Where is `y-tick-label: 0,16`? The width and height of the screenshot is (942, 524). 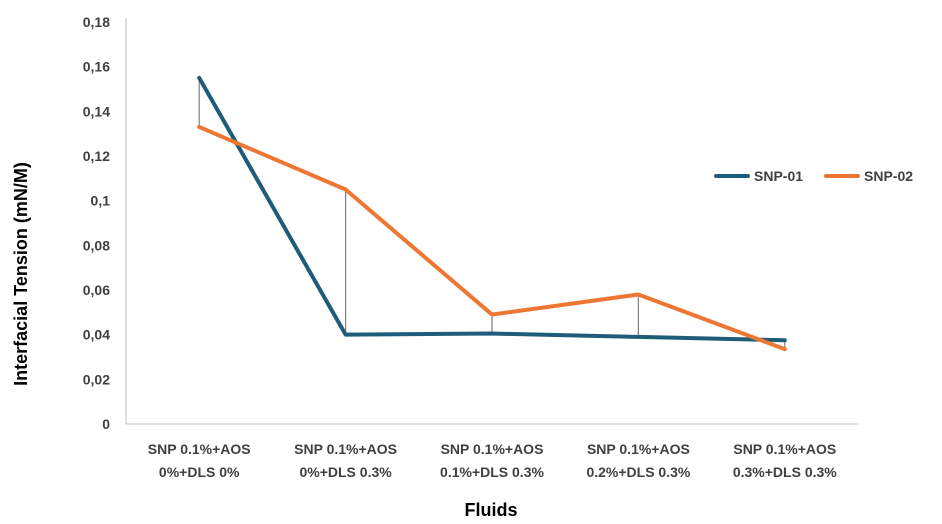 y-tick-label: 0,16 is located at coordinates (96, 67).